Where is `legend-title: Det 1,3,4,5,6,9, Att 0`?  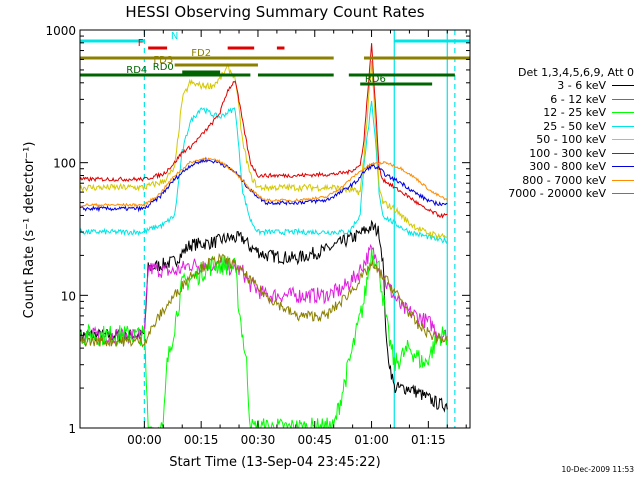
legend-title: Det 1,3,4,5,6,9, Att 0 is located at coordinates (576, 72).